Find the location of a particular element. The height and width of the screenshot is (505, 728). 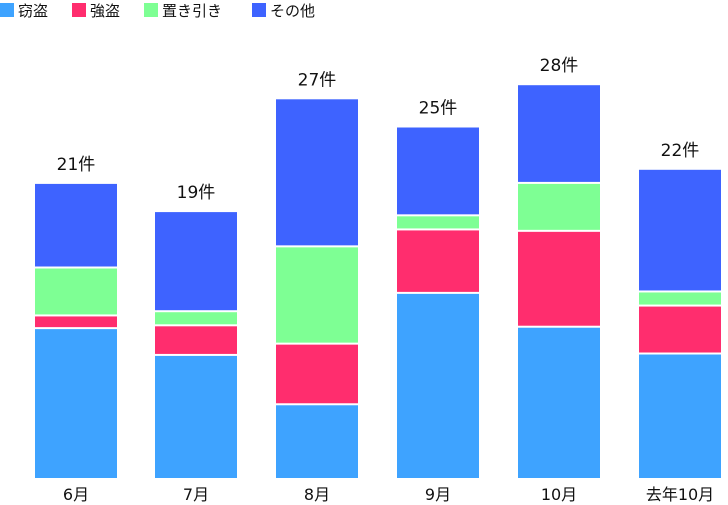

category-label-4: 10月 is located at coordinates (559, 494).